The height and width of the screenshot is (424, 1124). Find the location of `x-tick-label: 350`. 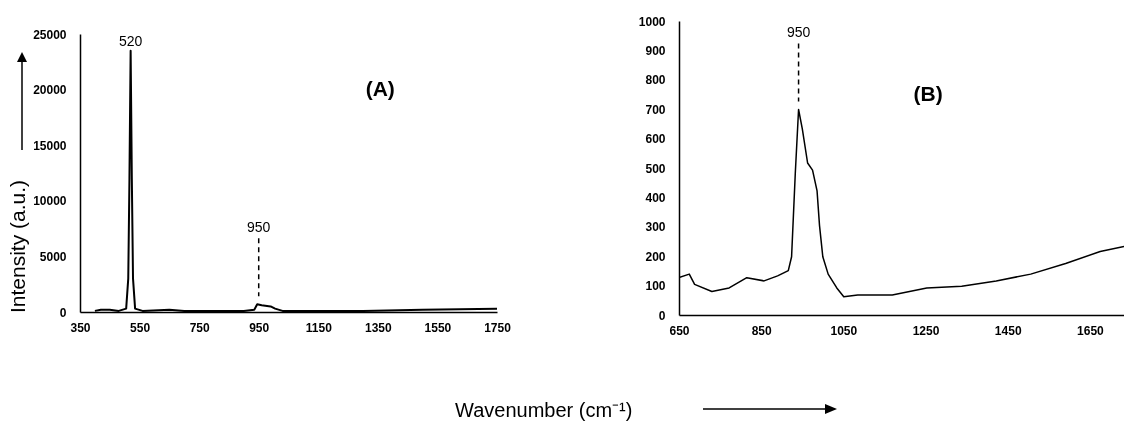

x-tick-label: 350 is located at coordinates (80, 327).